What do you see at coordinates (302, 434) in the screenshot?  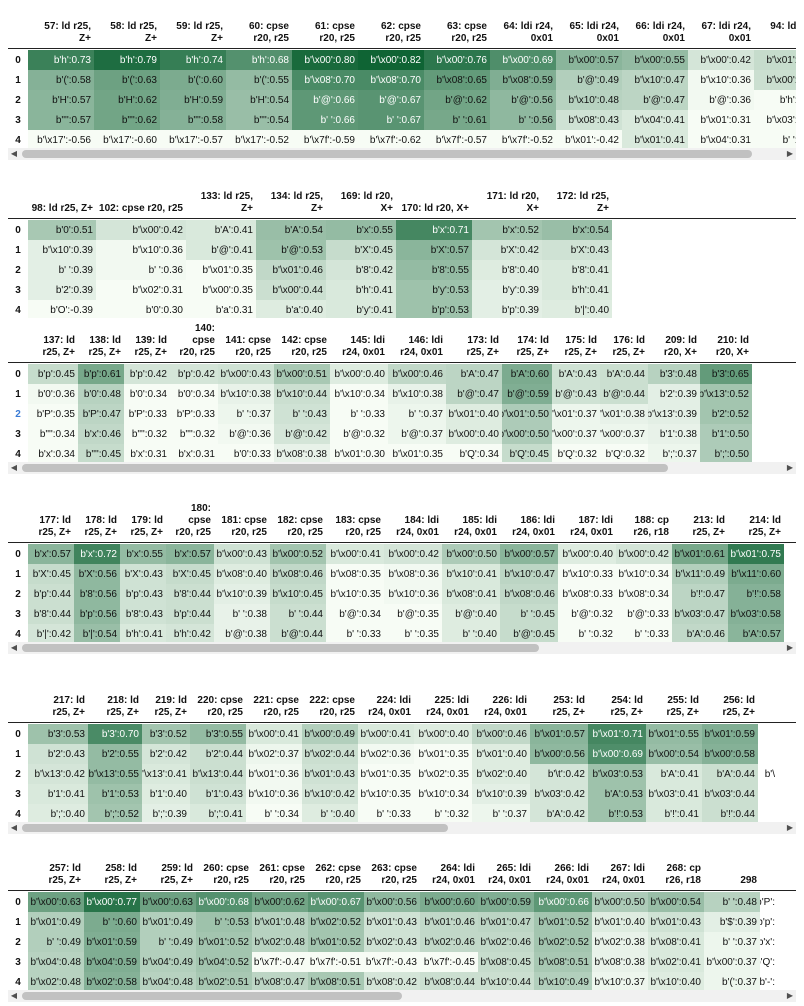 I see `table-cell: b'@':0.42` at bounding box center [302, 434].